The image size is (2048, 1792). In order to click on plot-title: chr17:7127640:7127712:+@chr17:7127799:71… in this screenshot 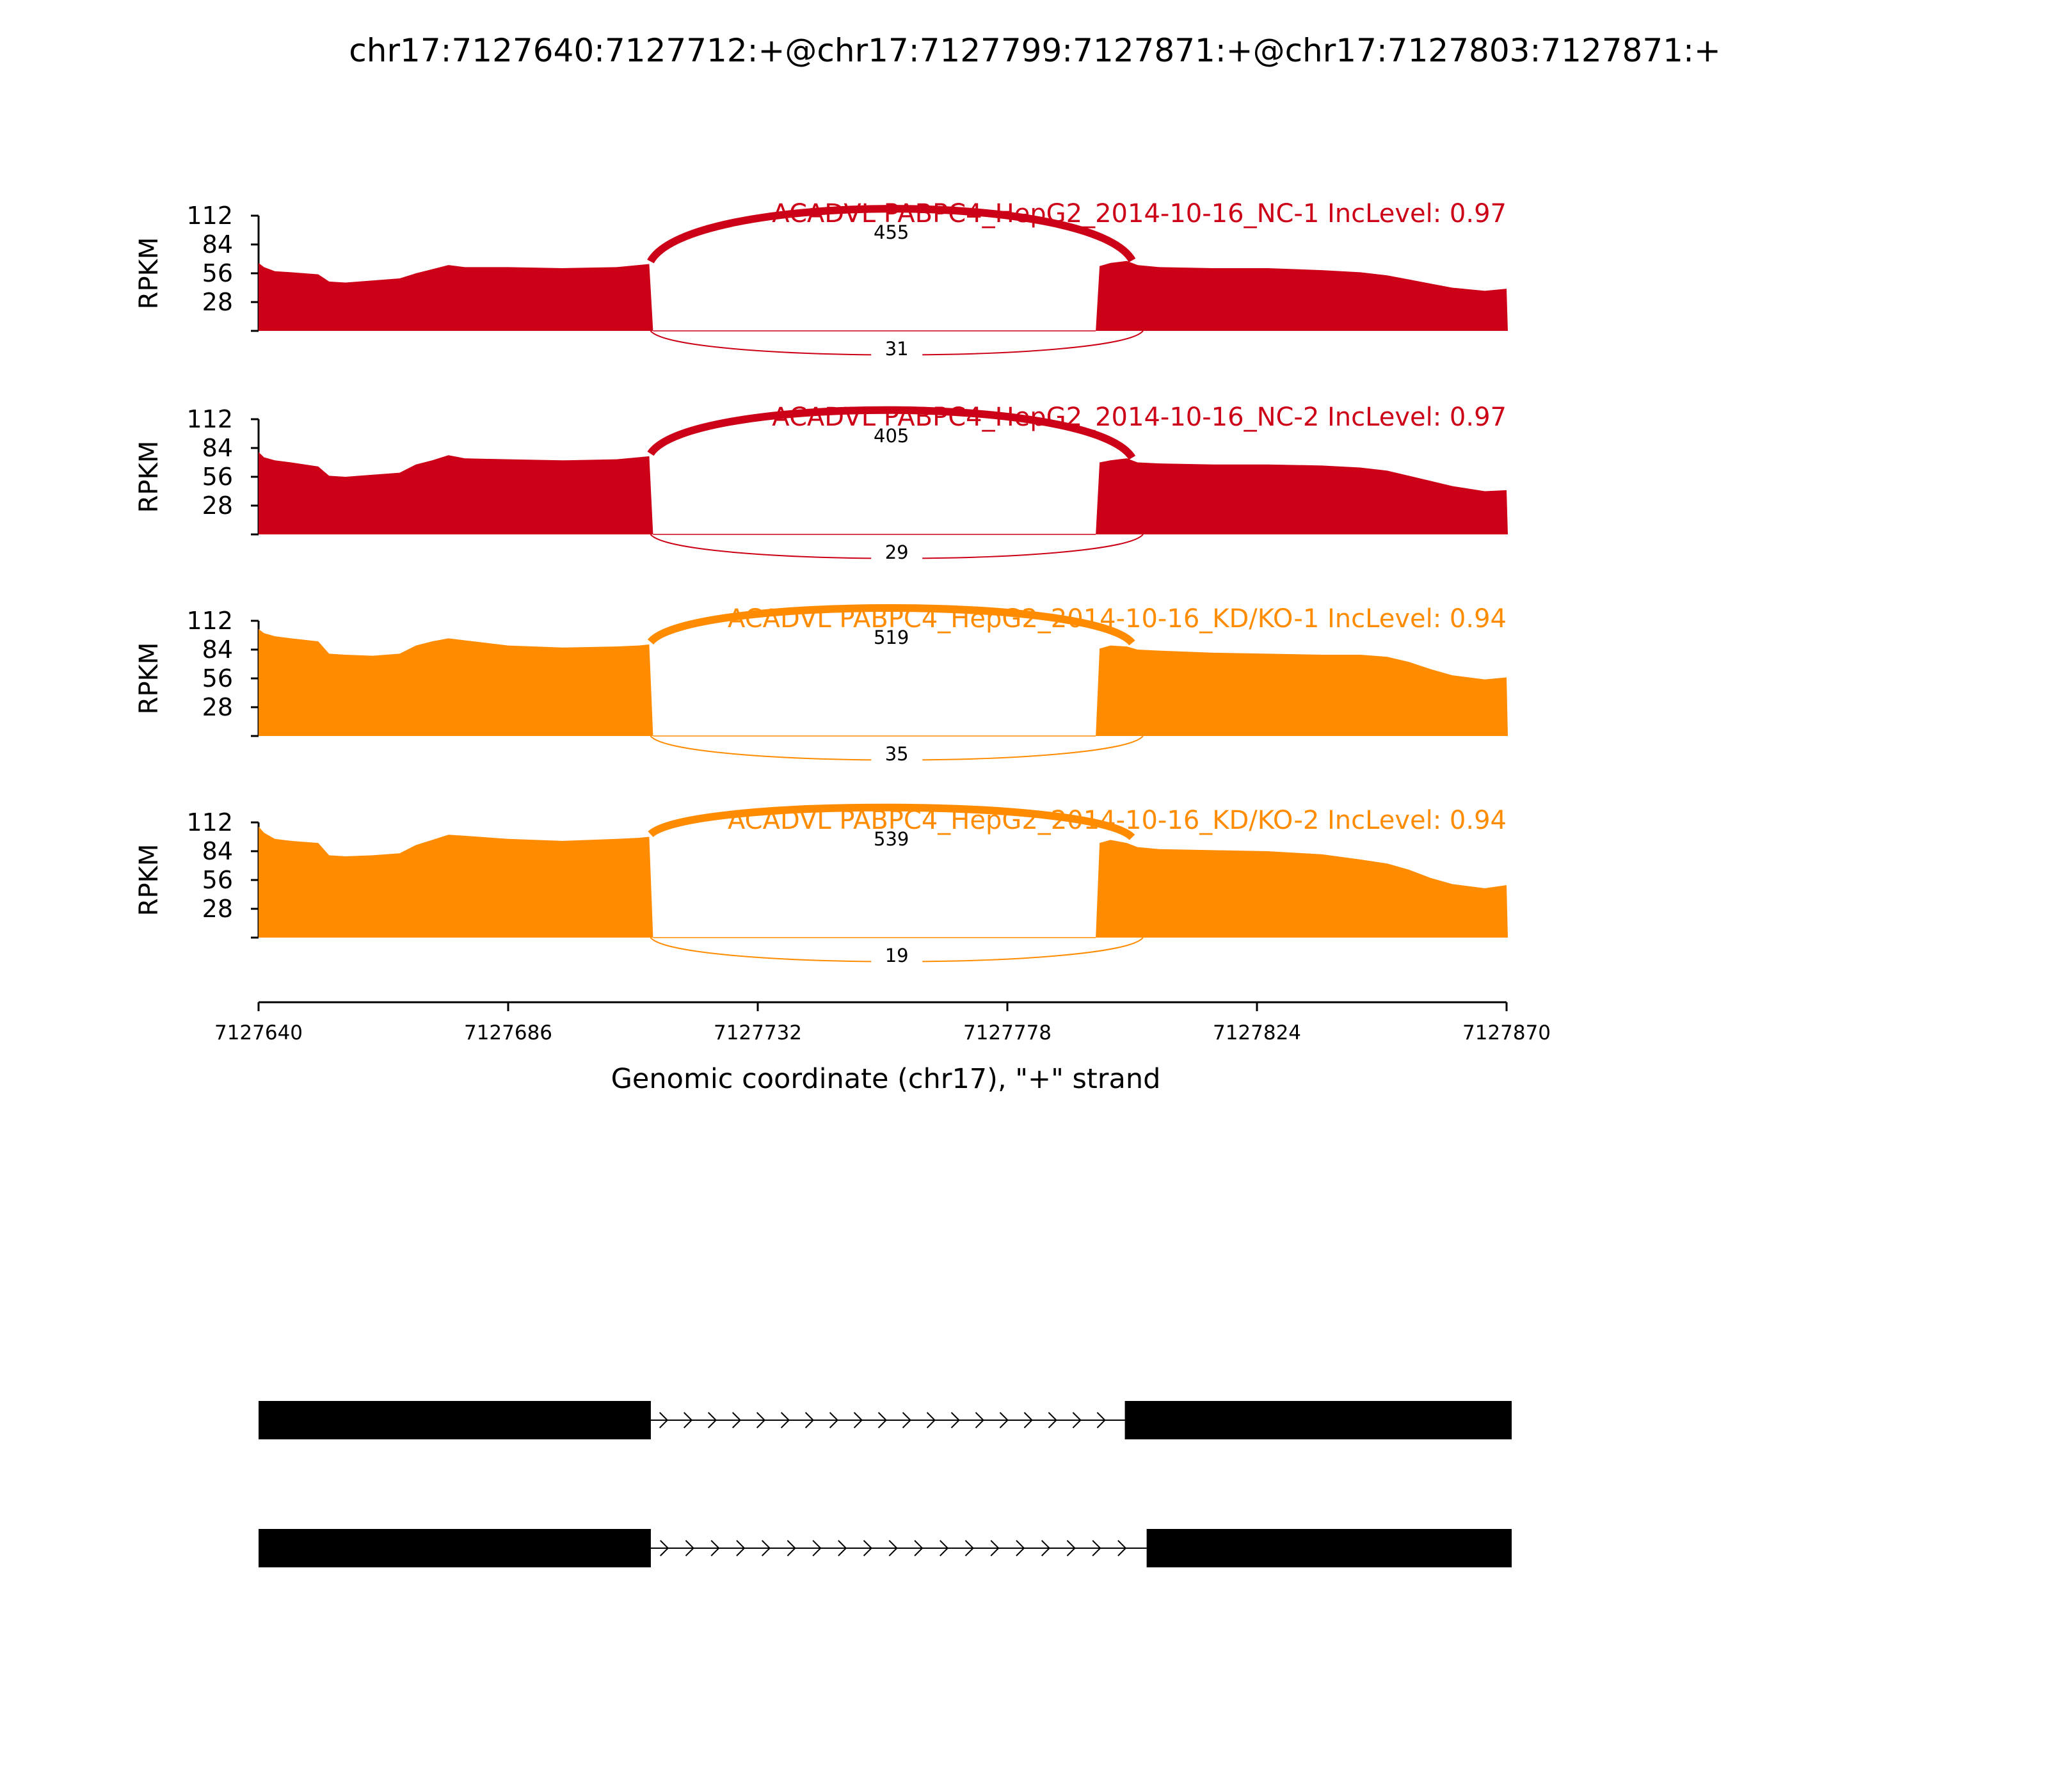, I will do `click(1034, 50)`.